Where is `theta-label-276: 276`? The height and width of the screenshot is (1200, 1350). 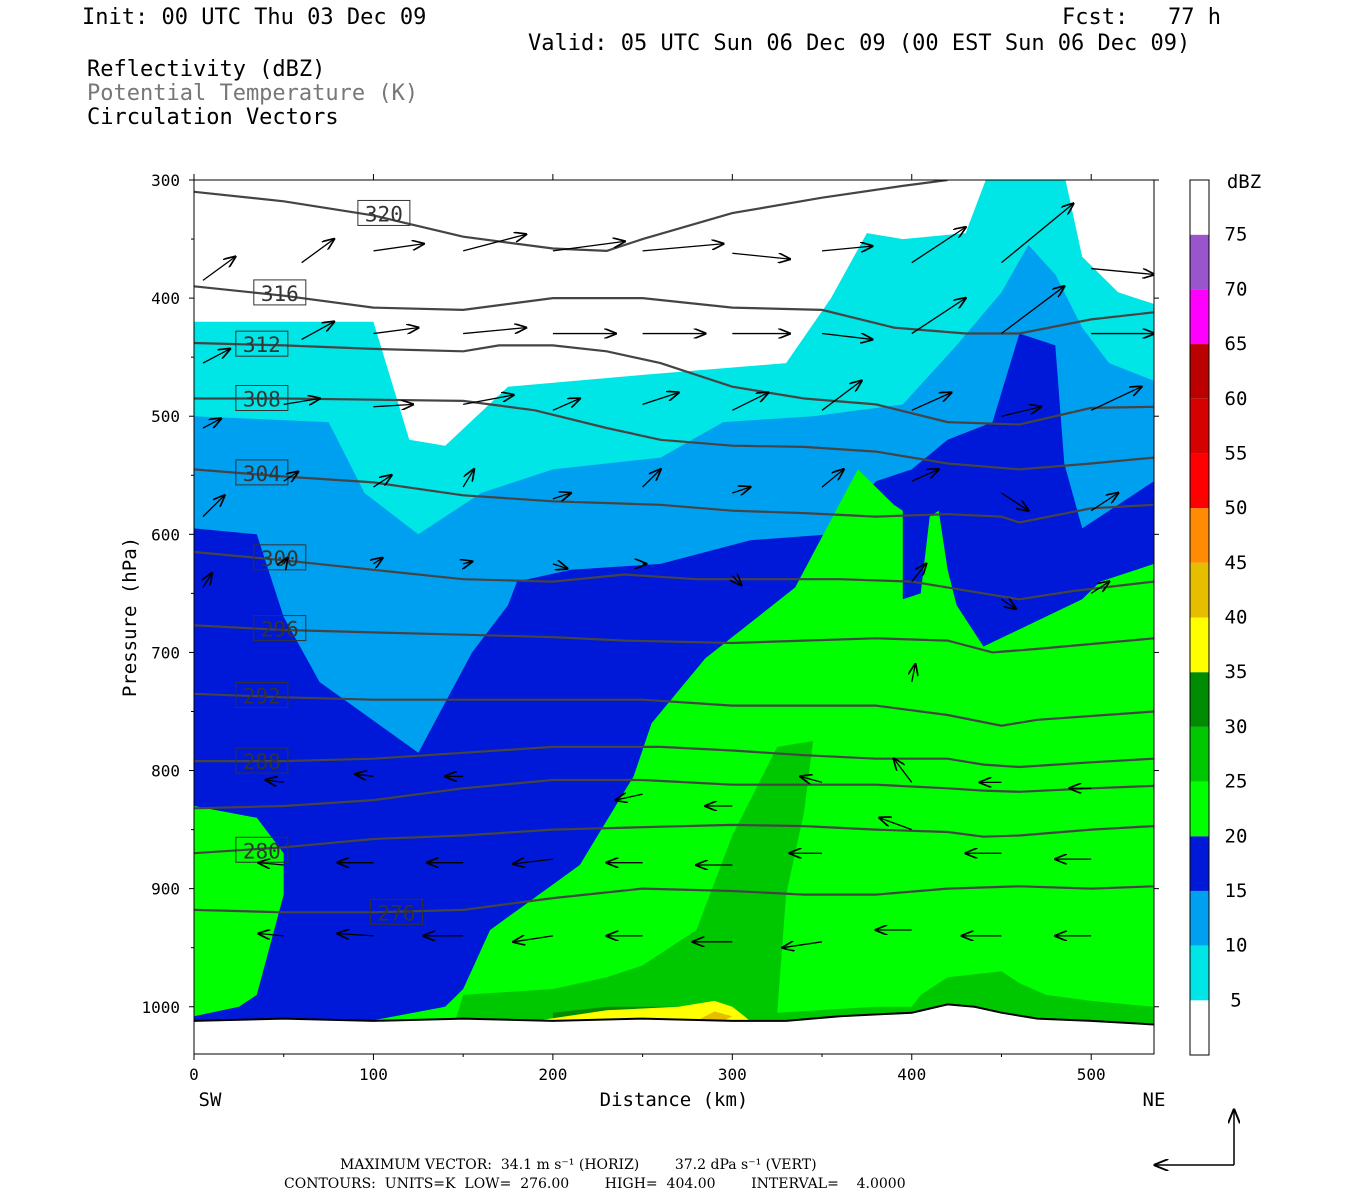 theta-label-276: 276 is located at coordinates (396, 913).